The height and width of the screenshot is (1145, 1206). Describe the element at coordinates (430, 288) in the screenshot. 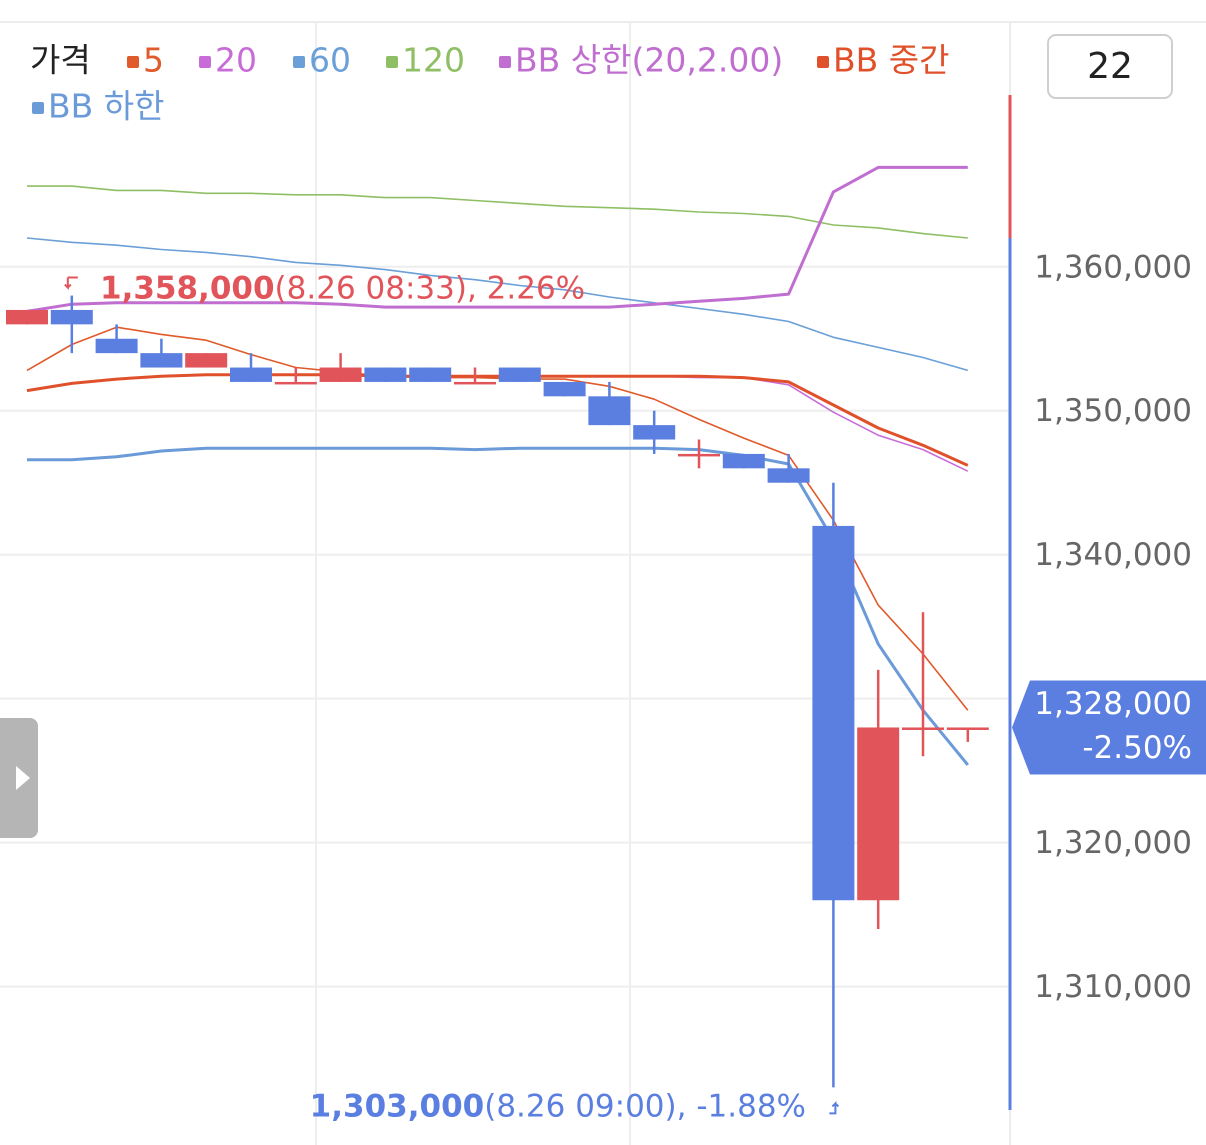

I see `high-note: (8.26 08:33), 2.26%` at that location.